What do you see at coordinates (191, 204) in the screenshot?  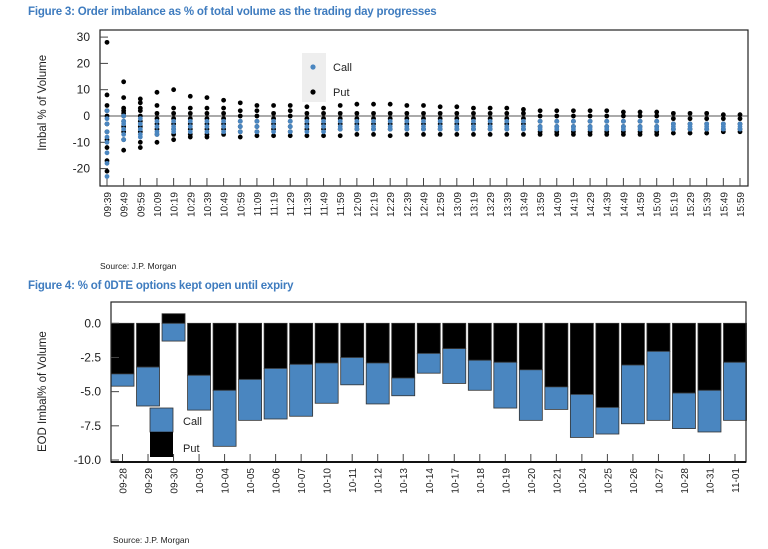 I see `fig3-x-tick-label: 10:29` at bounding box center [191, 204].